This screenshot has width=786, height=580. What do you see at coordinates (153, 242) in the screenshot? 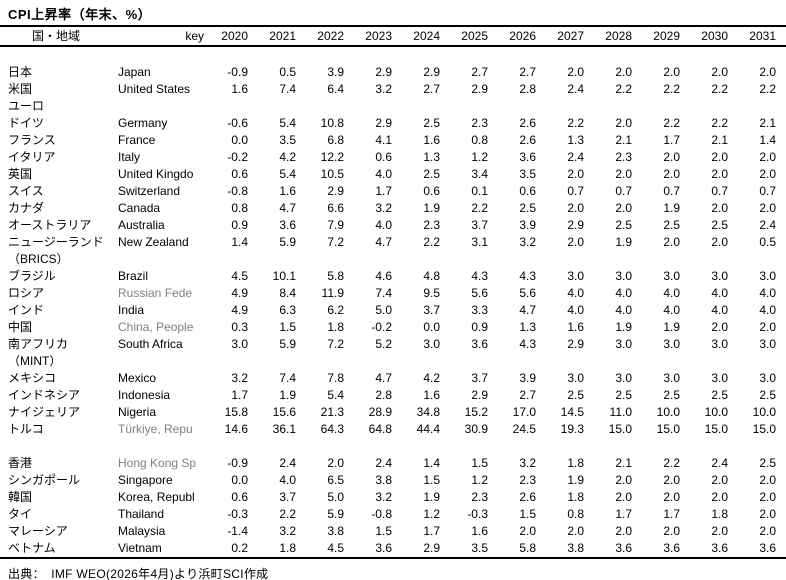
I see `key-label: New Zealand` at bounding box center [153, 242].